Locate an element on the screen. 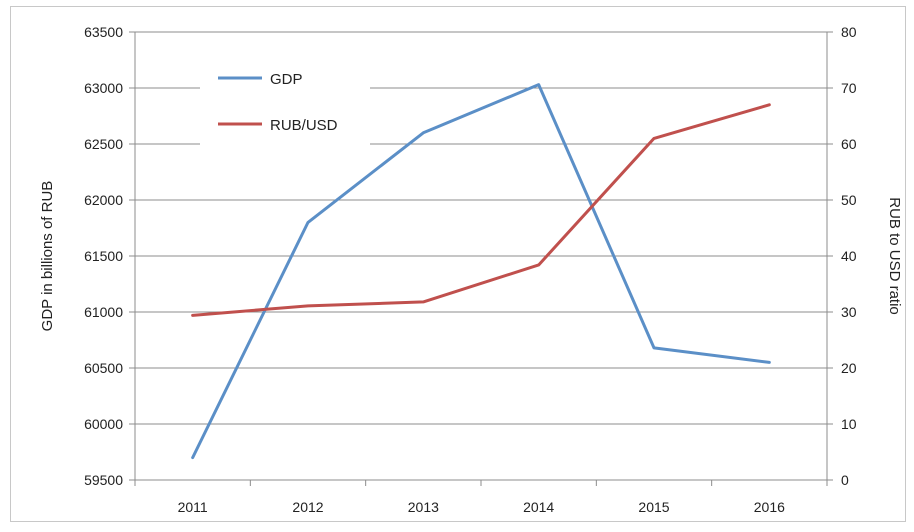  right-tick-label: 30 is located at coordinates (849, 312).